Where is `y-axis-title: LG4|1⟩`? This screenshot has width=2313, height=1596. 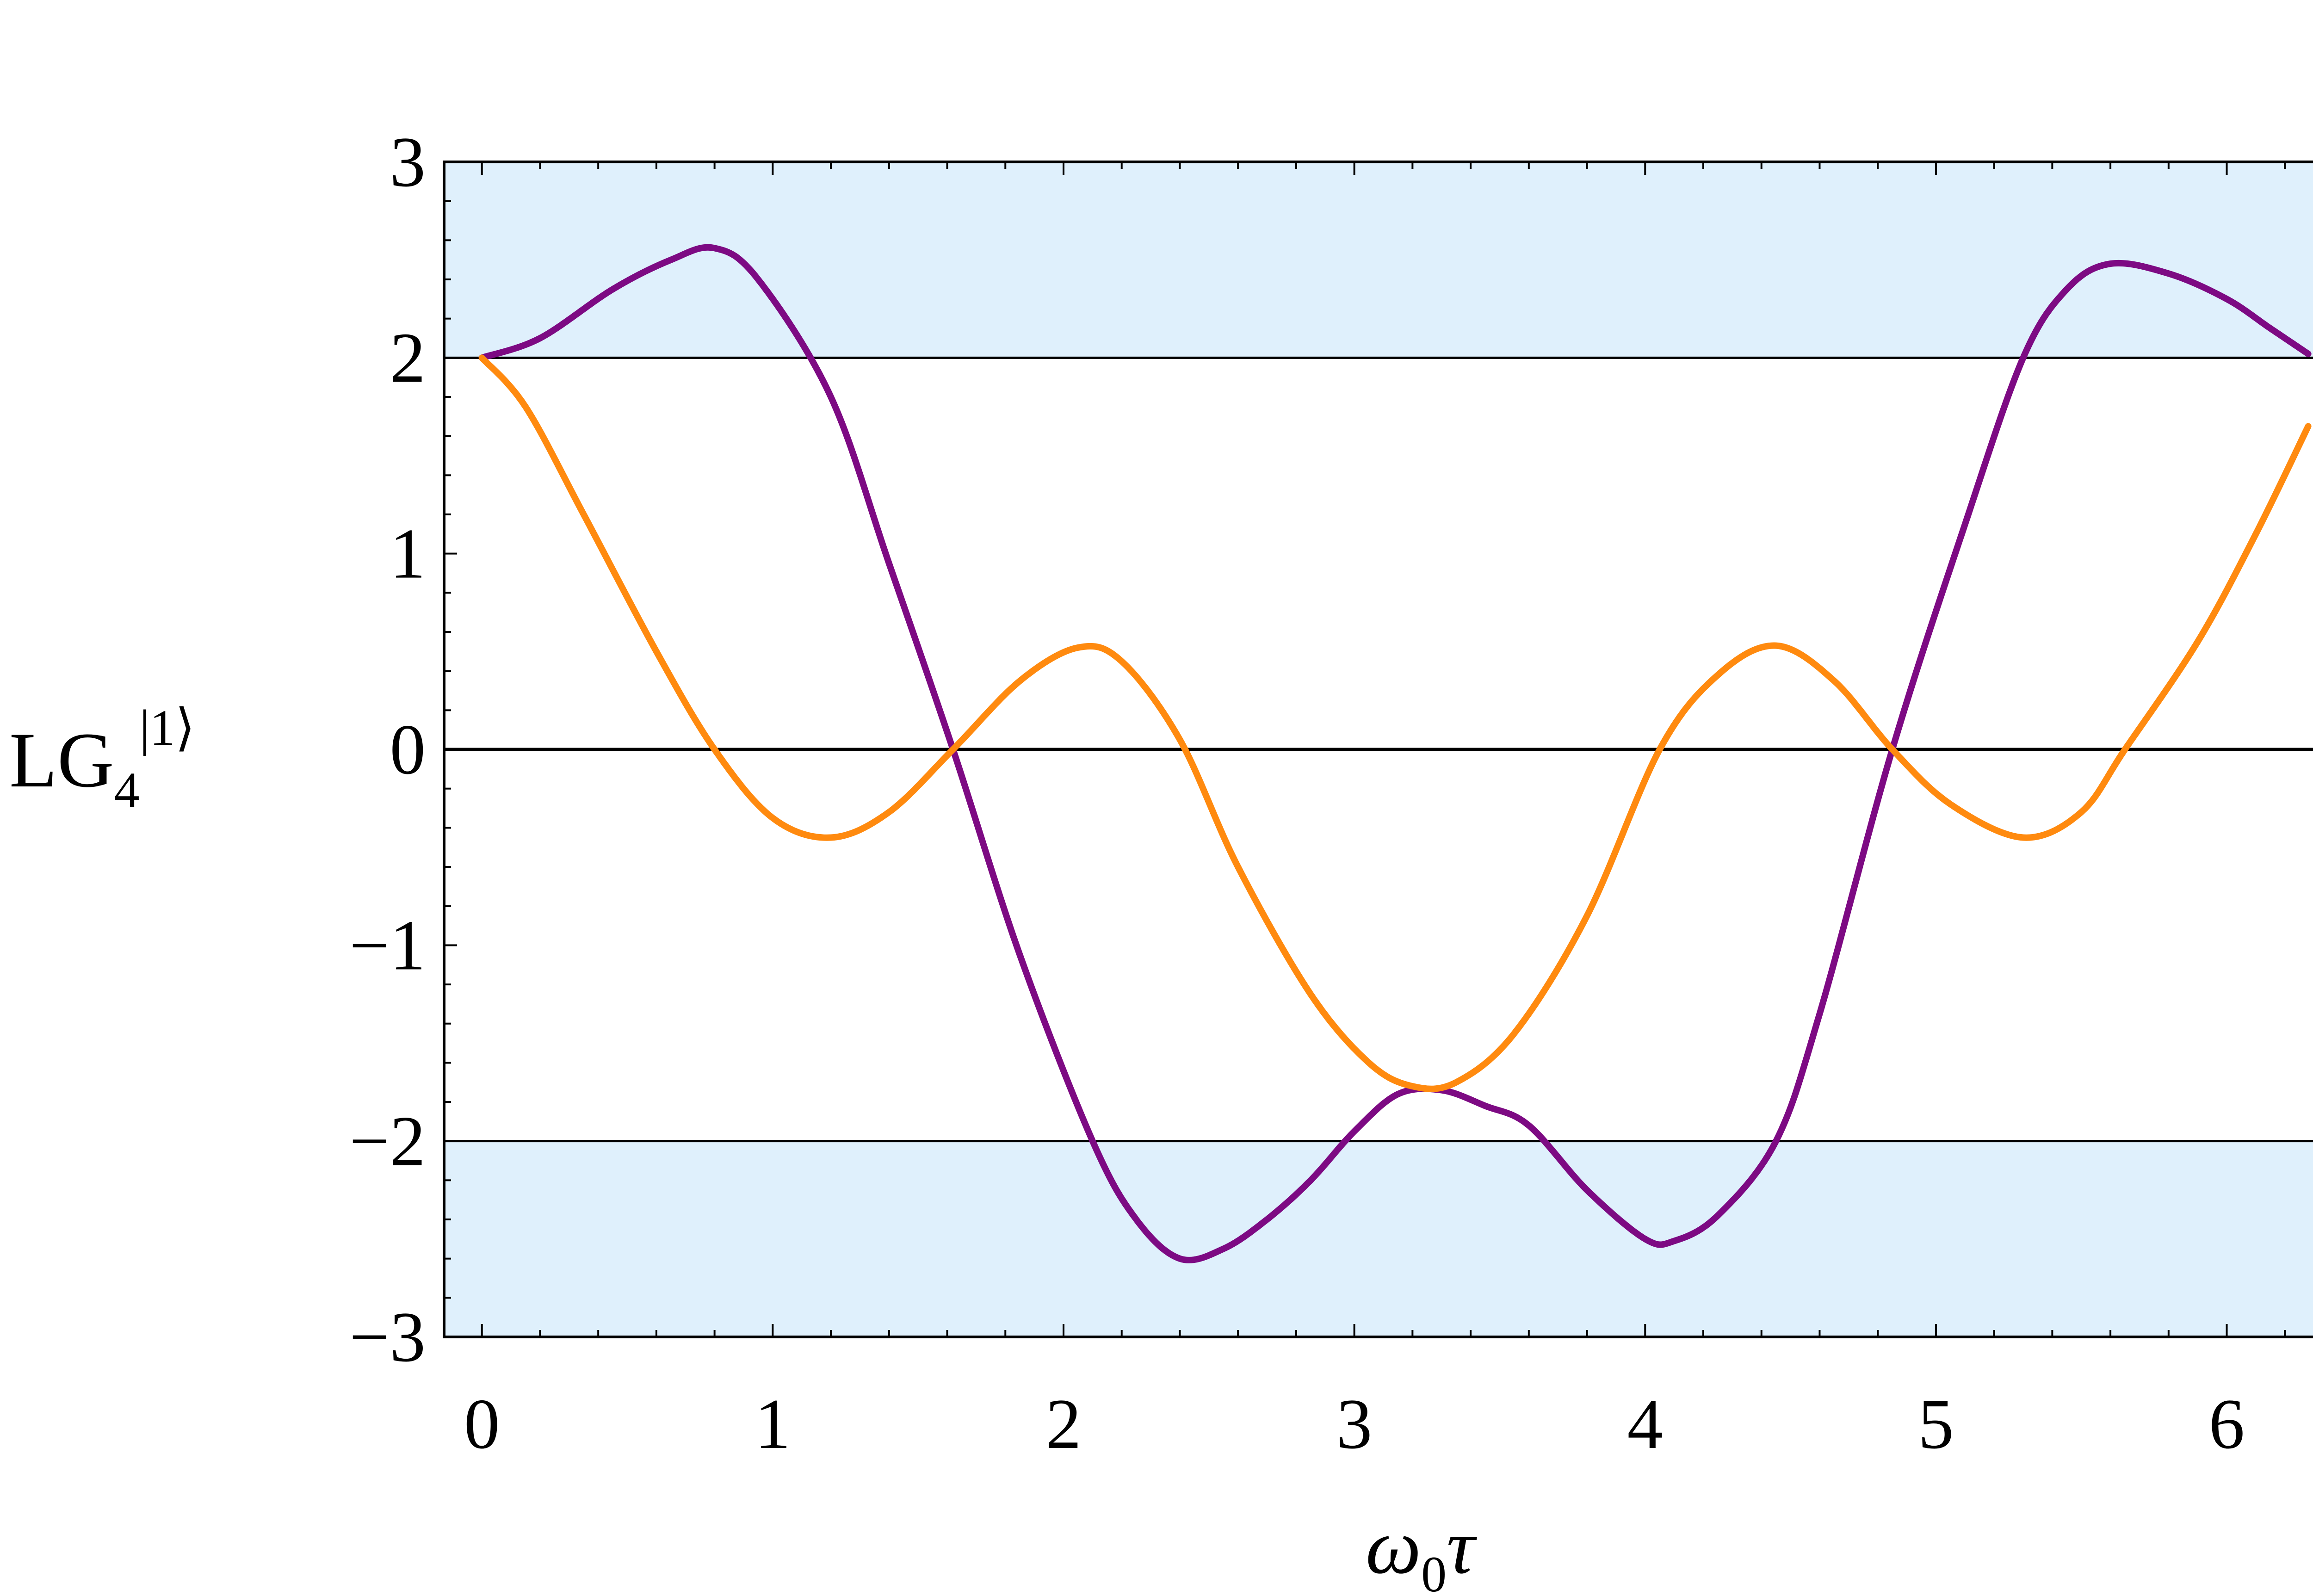
y-axis-title: LG4|1⟩ is located at coordinates (102, 758).